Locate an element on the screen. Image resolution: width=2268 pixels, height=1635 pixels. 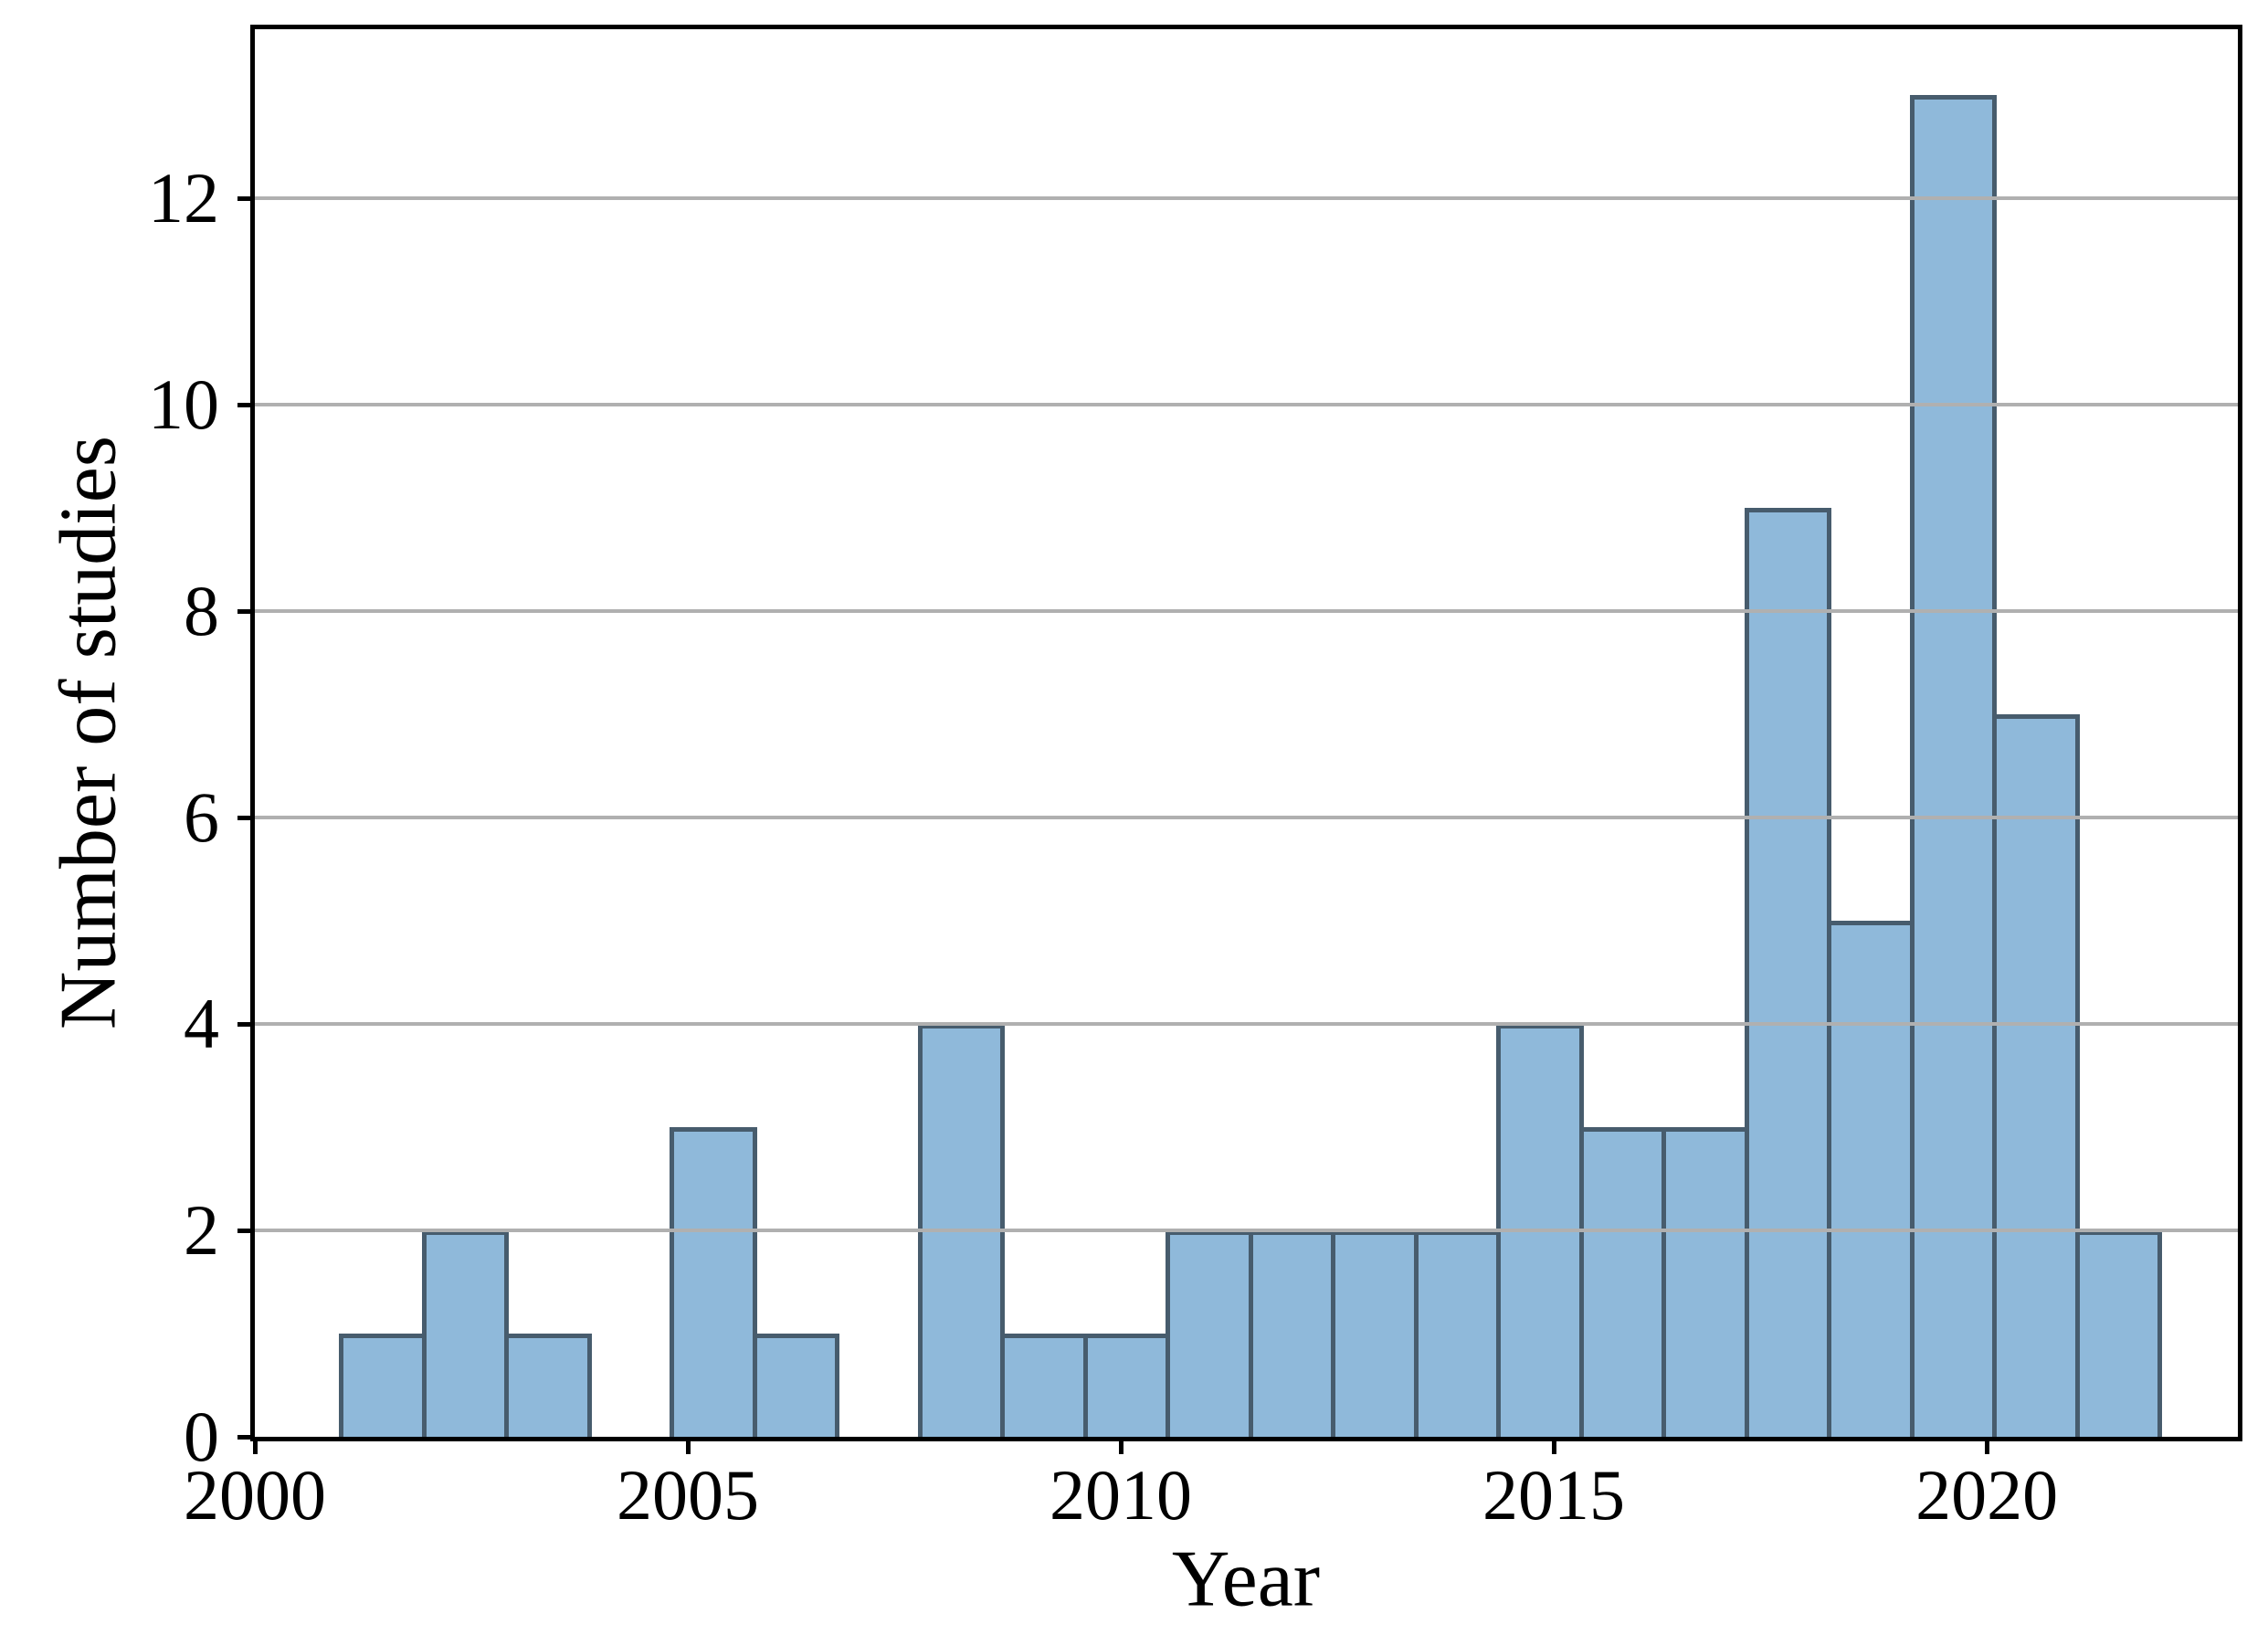
y-axis-label: Number of studies is located at coordinates (88, 732).